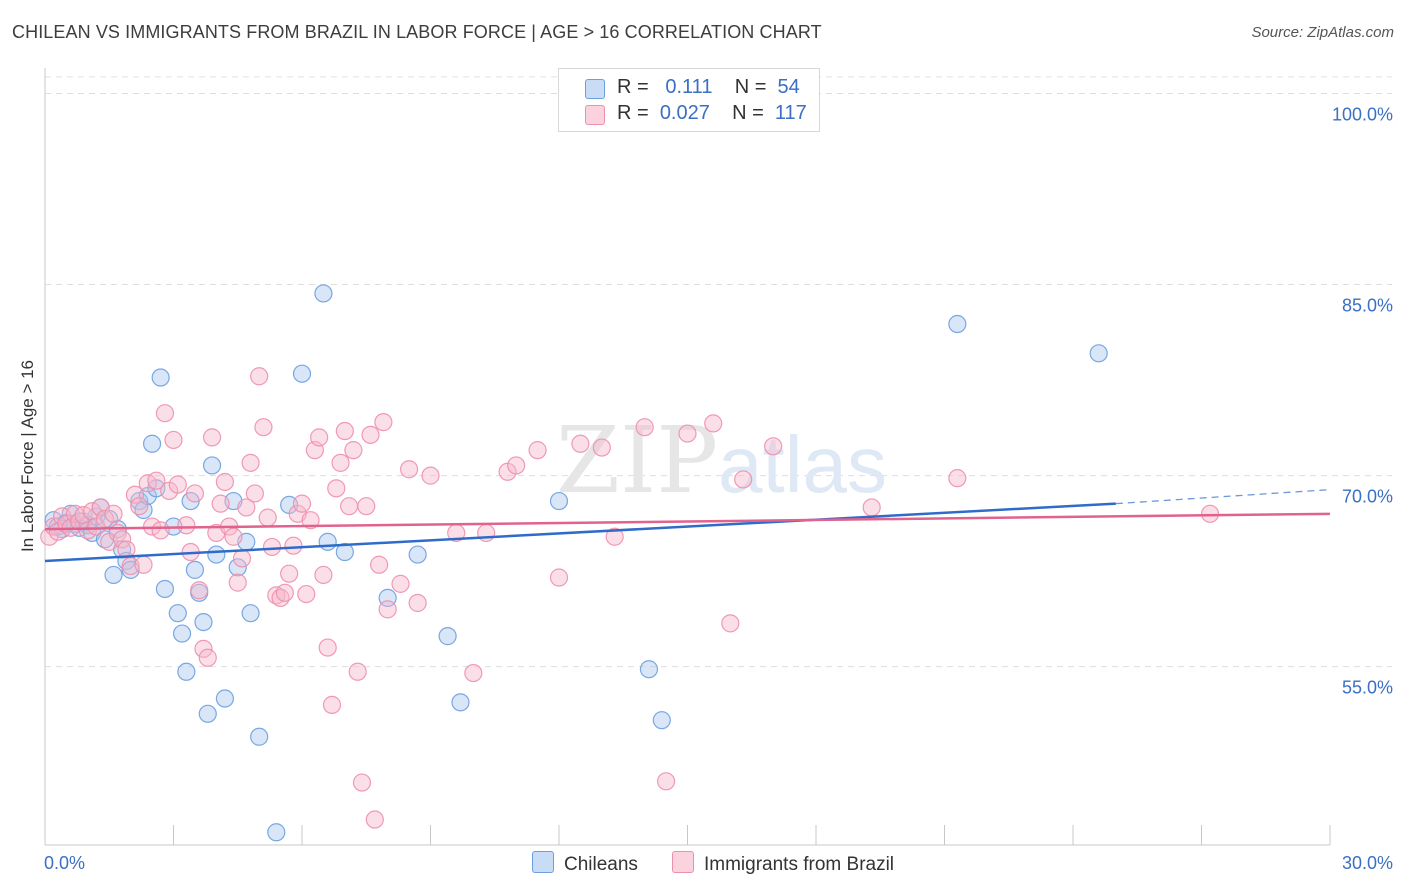 The height and width of the screenshot is (892, 1406). Describe the element at coordinates (687, 521) in the screenshot. I see `trend-line-brazil` at that location.